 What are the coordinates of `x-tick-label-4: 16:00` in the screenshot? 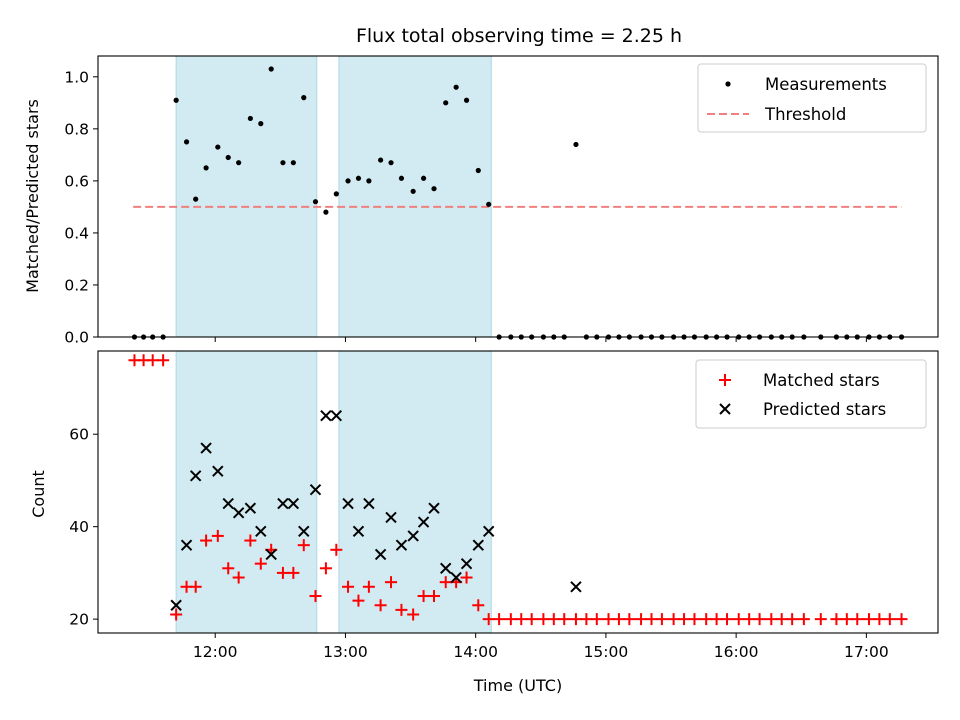 It's located at (736, 652).